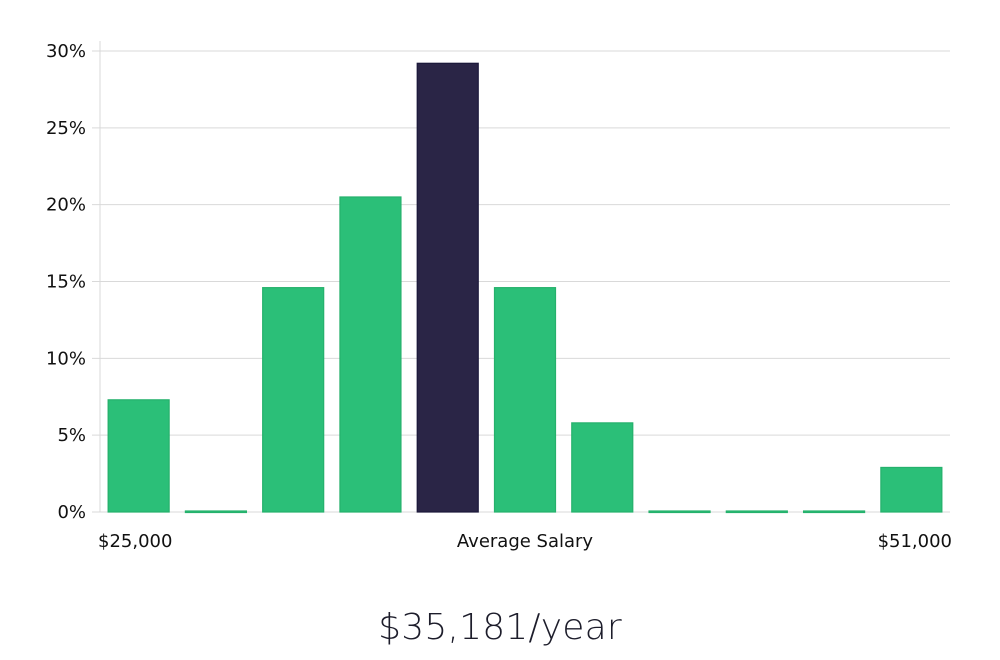 The image size is (1000, 660). Describe the element at coordinates (915, 541) in the screenshot. I see `x-axis-max-label: $51,000` at that location.